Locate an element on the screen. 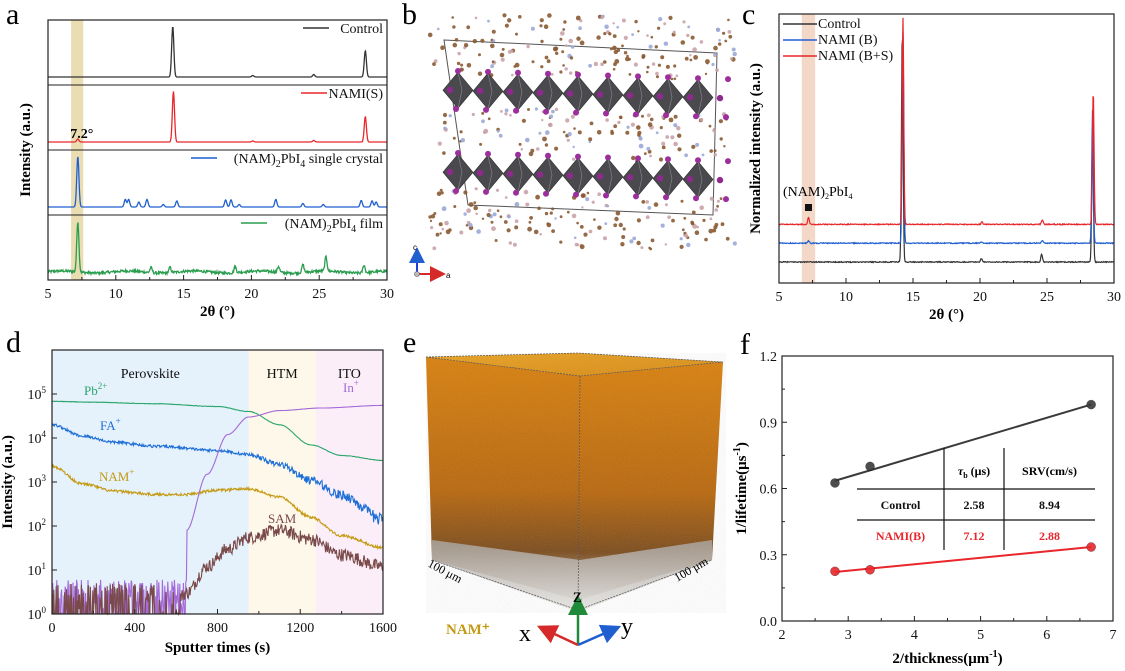 This screenshot has width=1125, height=671. table-header-tau: τb (μs) is located at coordinates (974, 472).